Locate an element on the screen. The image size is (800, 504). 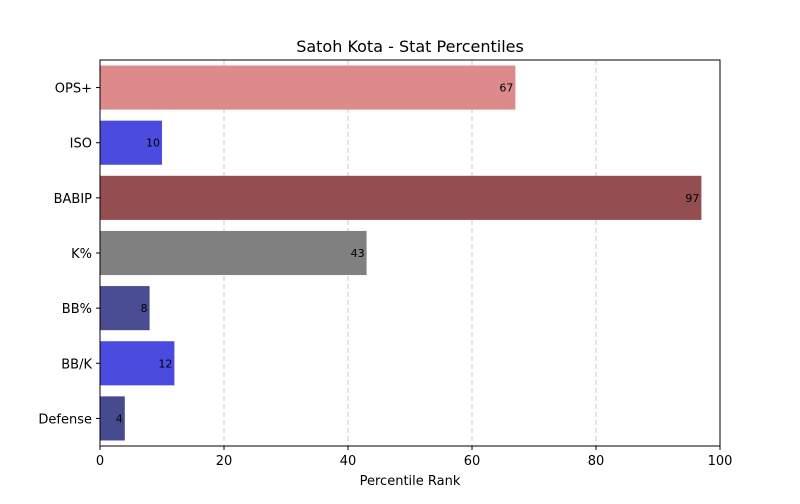
bar-value-label: 97 is located at coordinates (692, 198).